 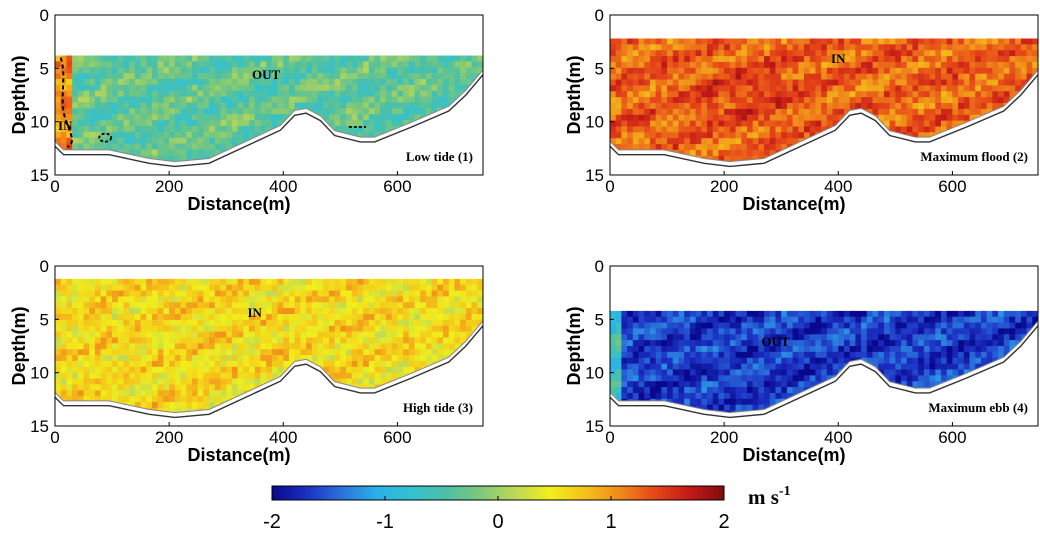 What do you see at coordinates (39, 122) in the screenshot?
I see `y-tick-label: 10` at bounding box center [39, 122].